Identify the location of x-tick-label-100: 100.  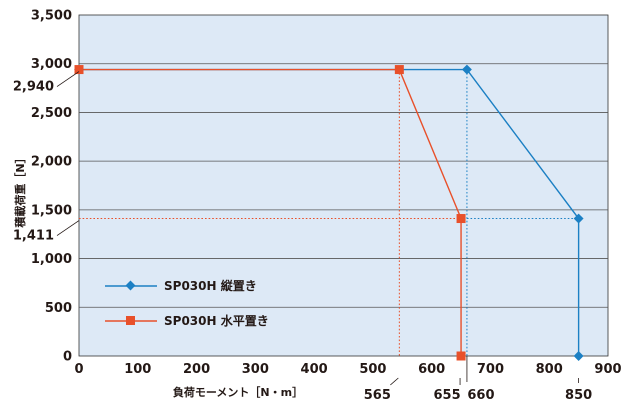
(137, 369).